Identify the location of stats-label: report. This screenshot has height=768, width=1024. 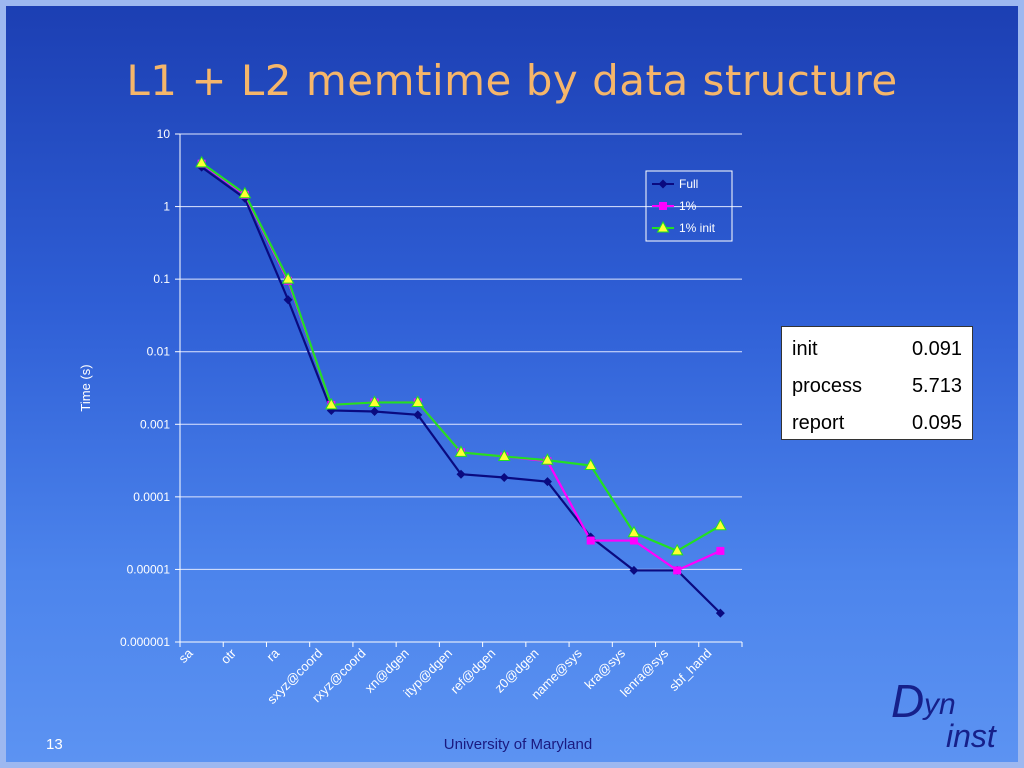
(818, 423).